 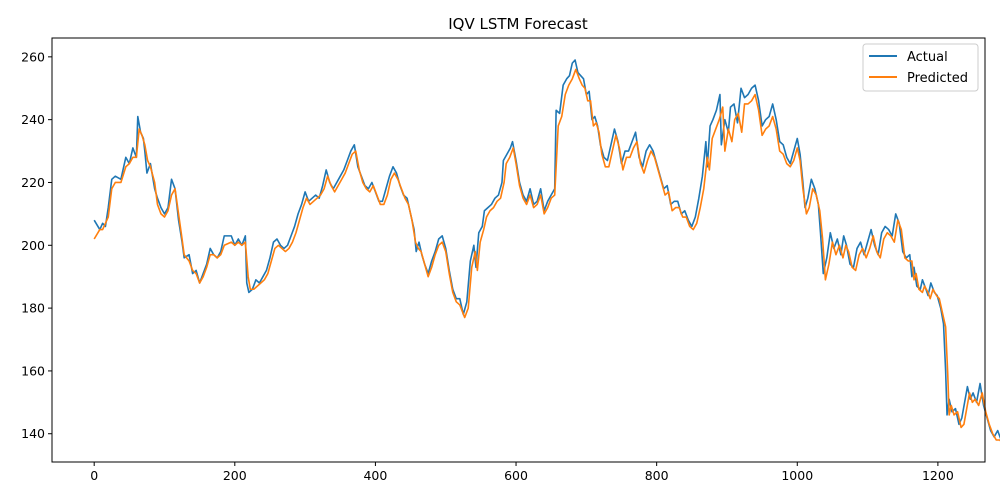 I want to click on x-tick-label: 0, so click(x=94, y=475).